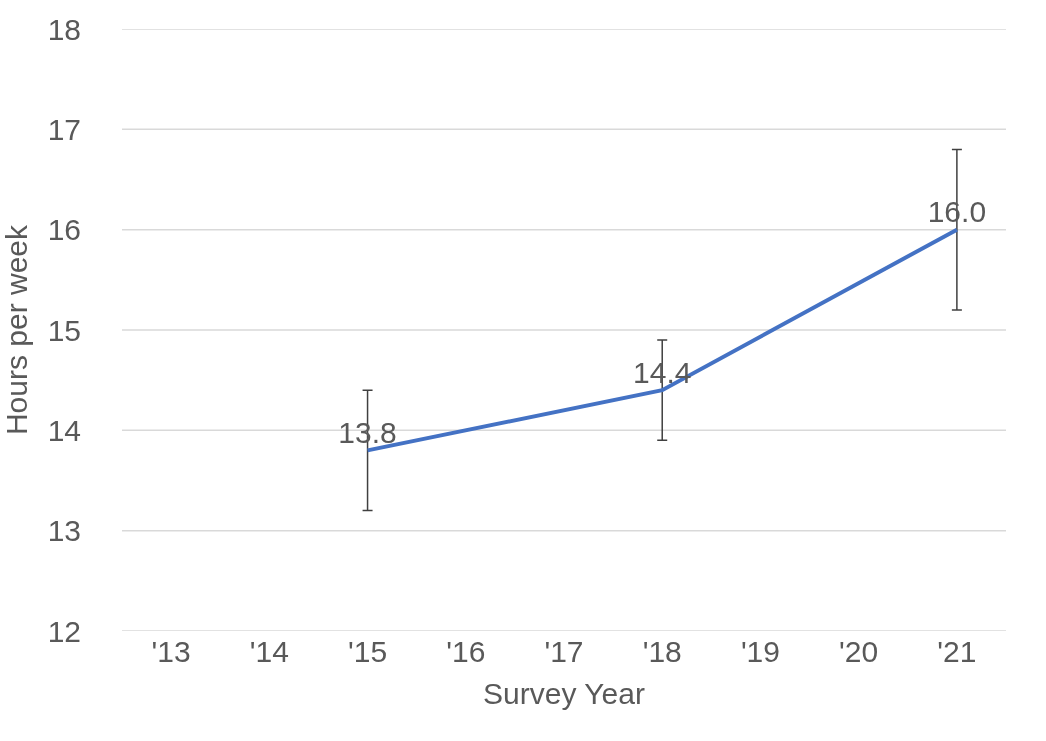 The image size is (1046, 741). What do you see at coordinates (662, 651) in the screenshot?
I see `x-tick-label: '18` at bounding box center [662, 651].